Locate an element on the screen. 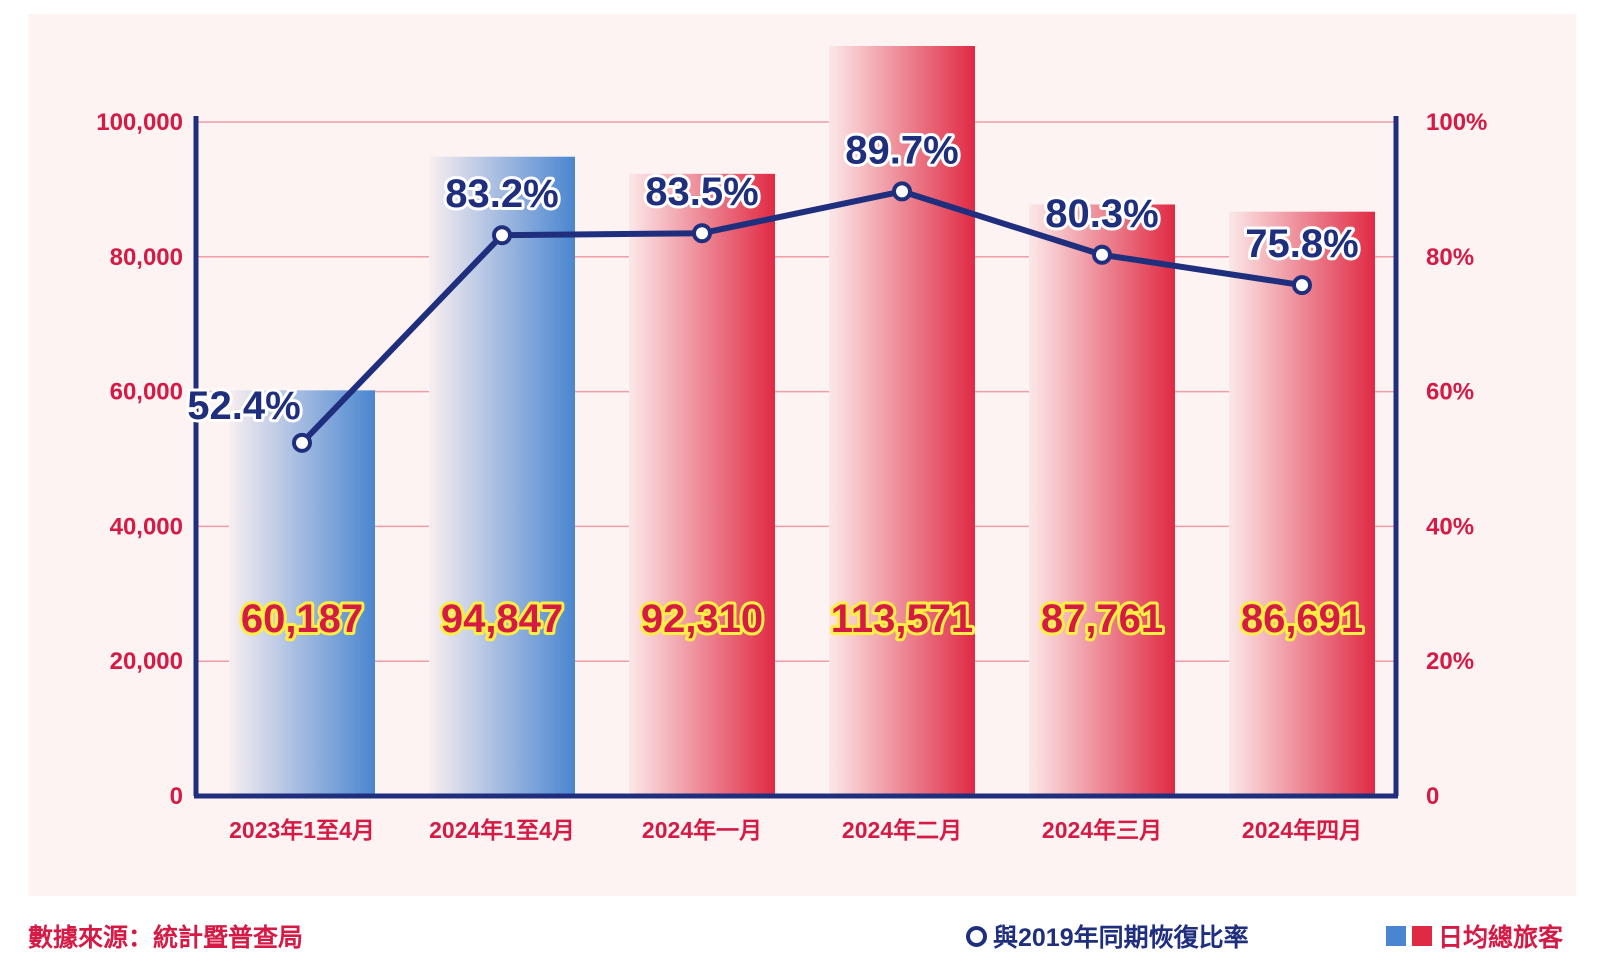 Image resolution: width=1600 pixels, height=961 pixels. x-category-label: 2024年四月 is located at coordinates (1302, 830).